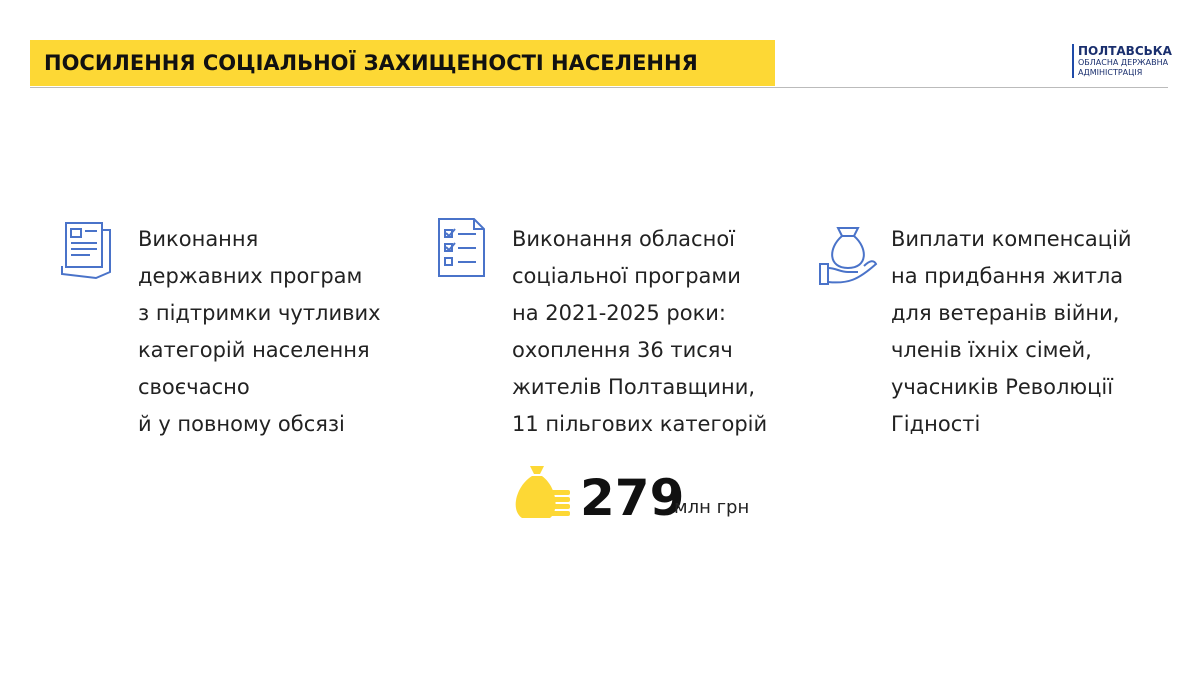  I want to click on money-bag-icon, so click(542, 492).